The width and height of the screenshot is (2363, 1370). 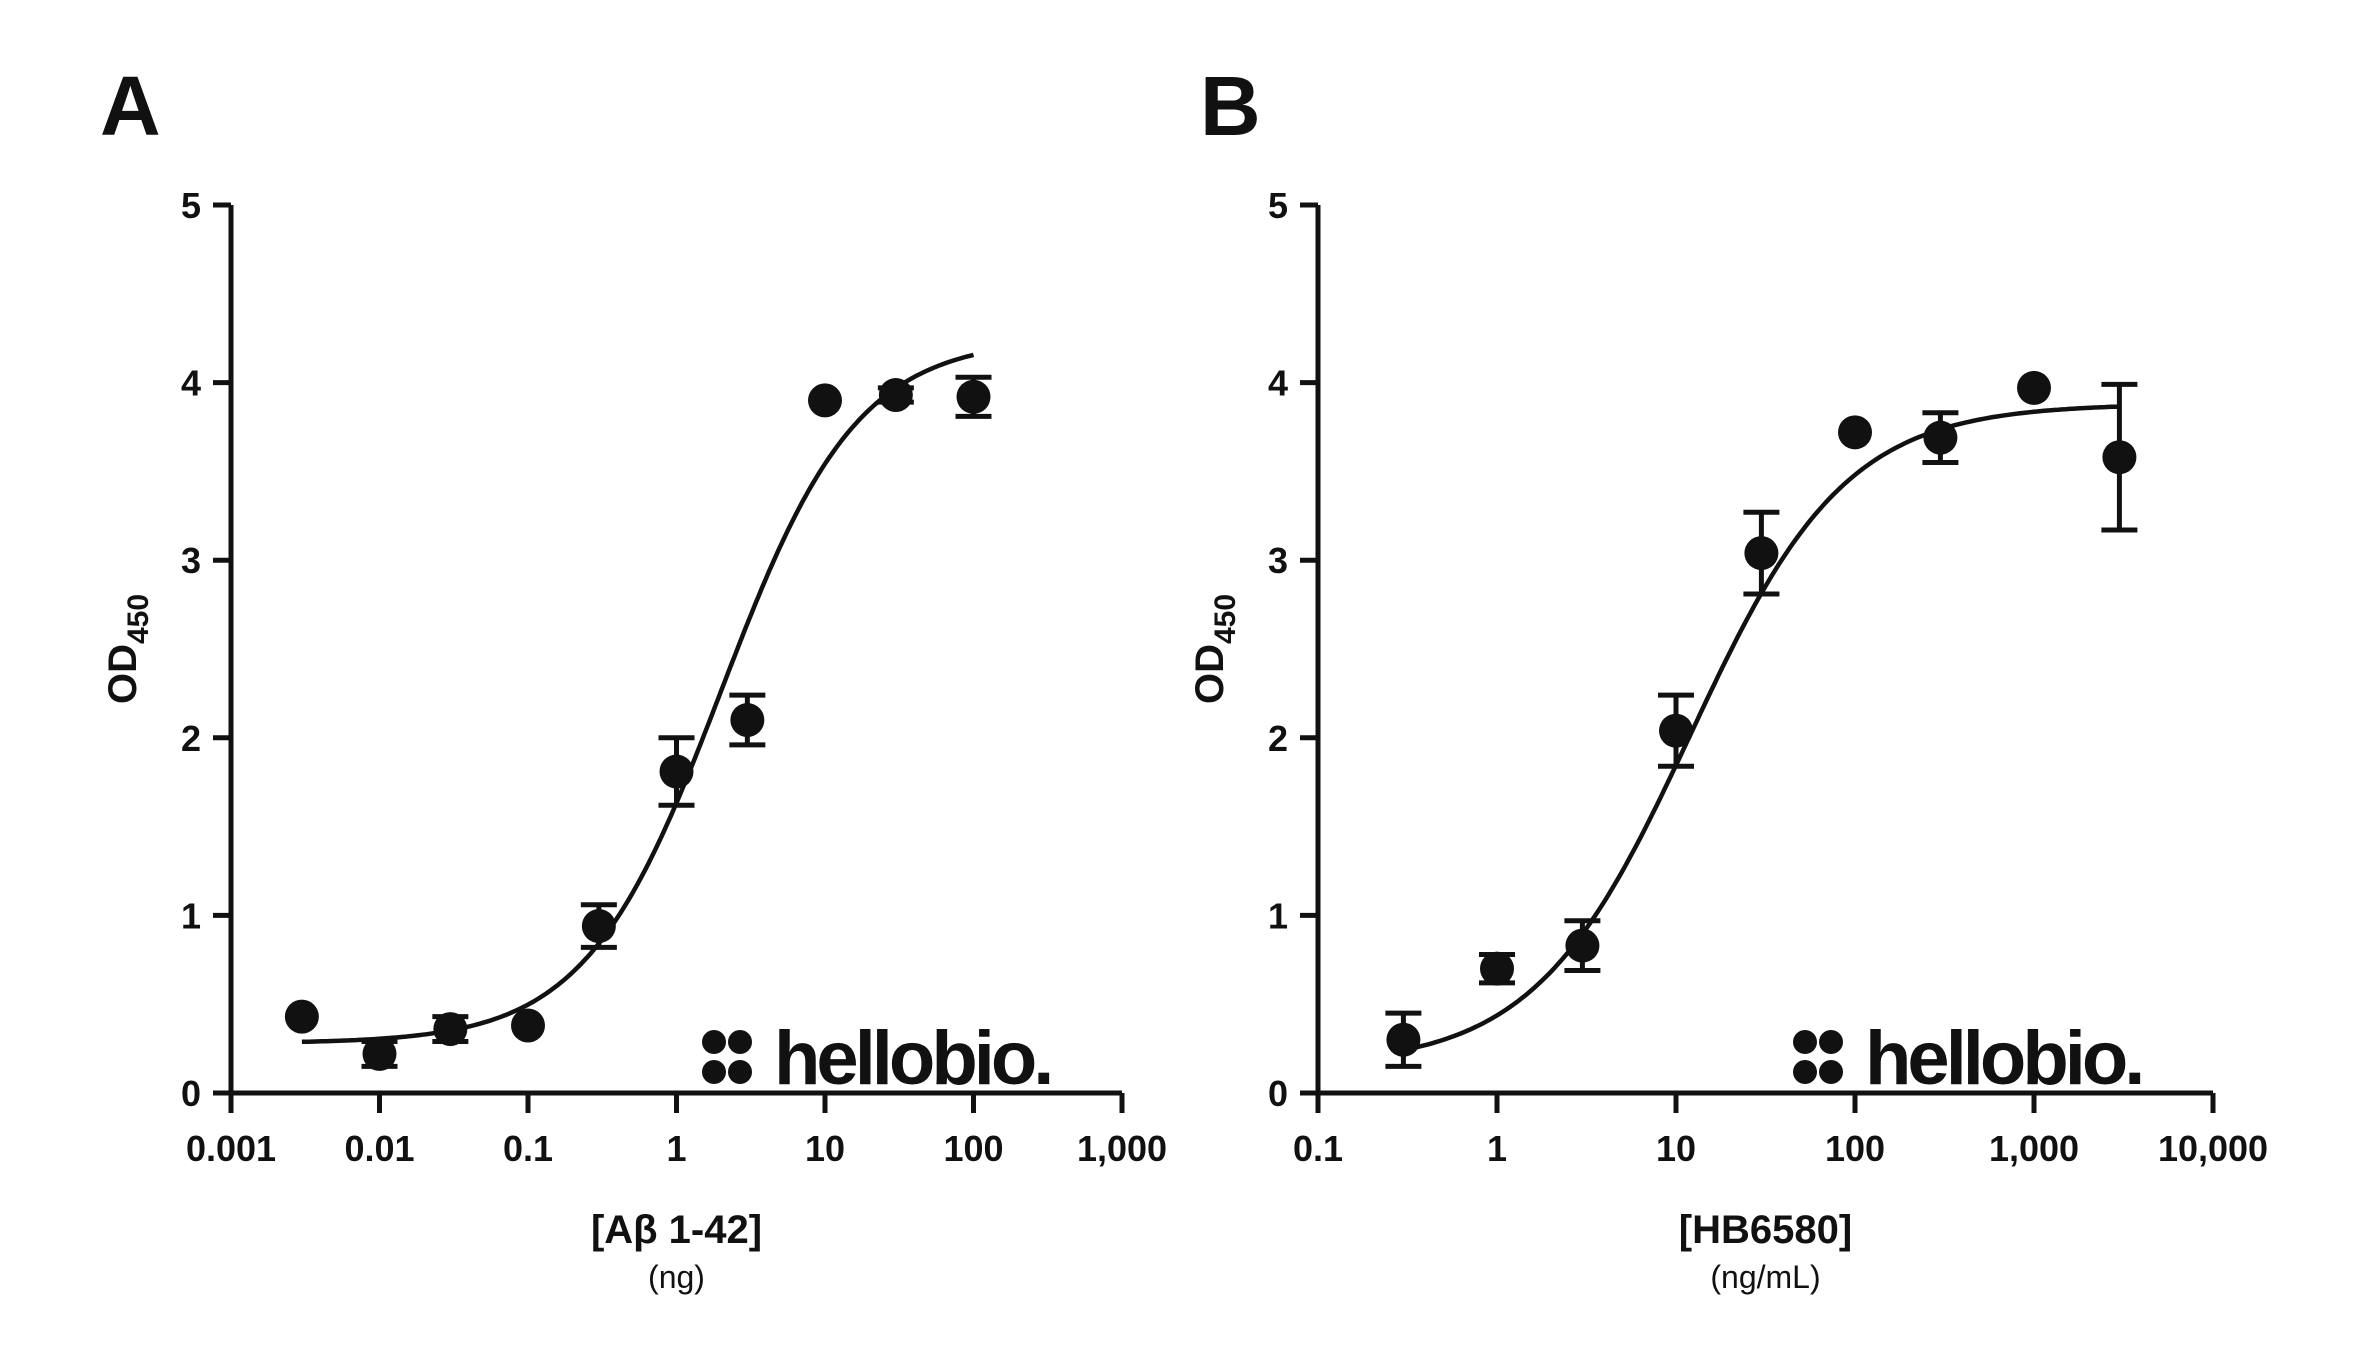 I want to click on x-tick-label: 0.01, so click(x=379, y=1148).